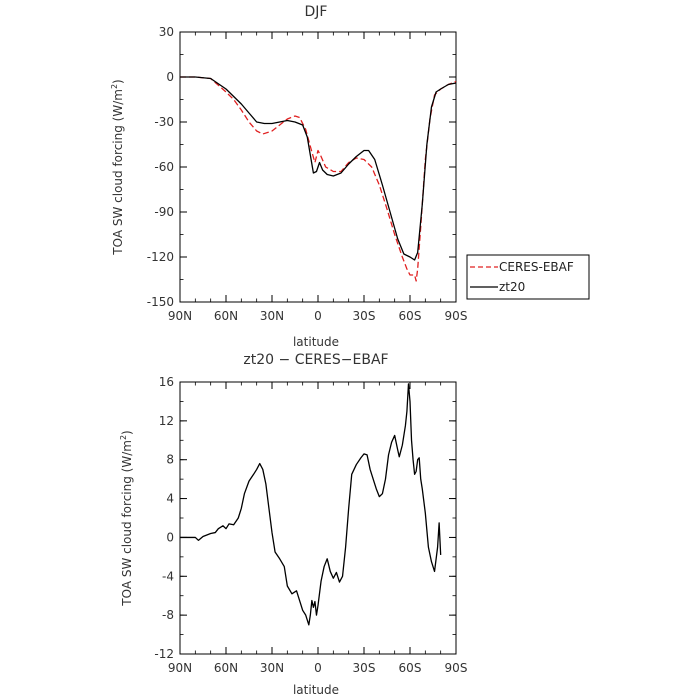 This screenshot has width=700, height=700. Describe the element at coordinates (410, 668) in the screenshot. I see `bottom-x-tick-label: 60S` at that location.